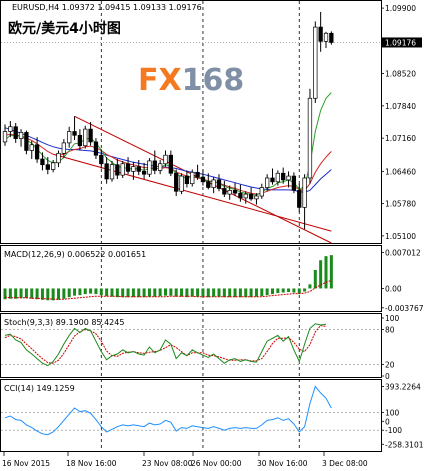 This screenshot has height=471, width=426. I want to click on time-tick-label-3: 26 Nov 00:00, so click(216, 463).